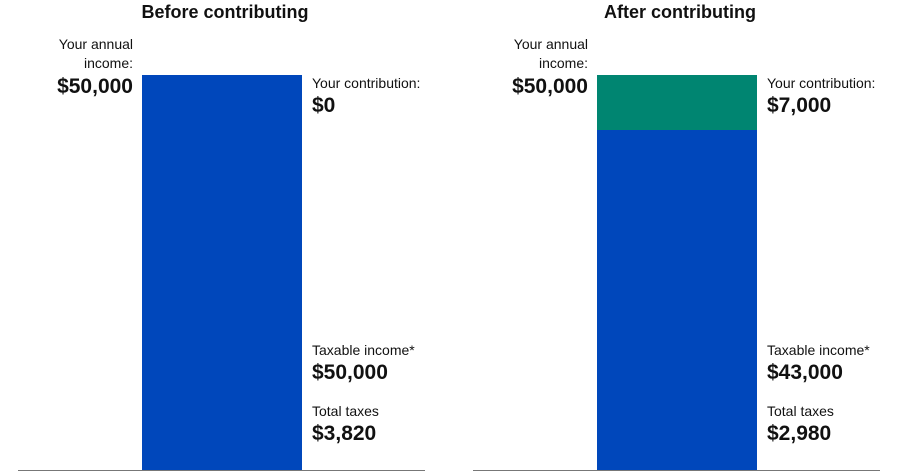 This screenshot has height=476, width=900. I want to click on contribution-label: Your contribution: $0, so click(372, 96).